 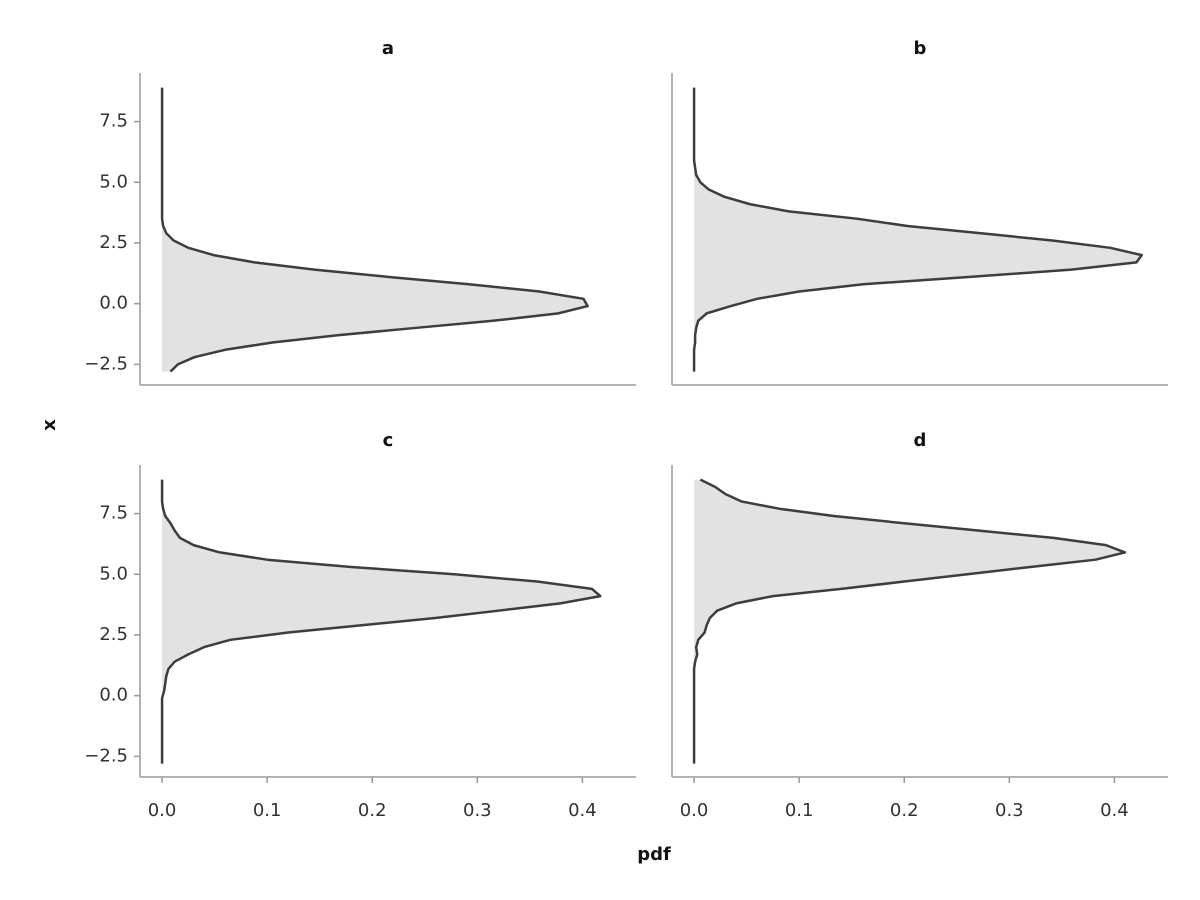 I want to click on facet-title: c, so click(x=388, y=440).